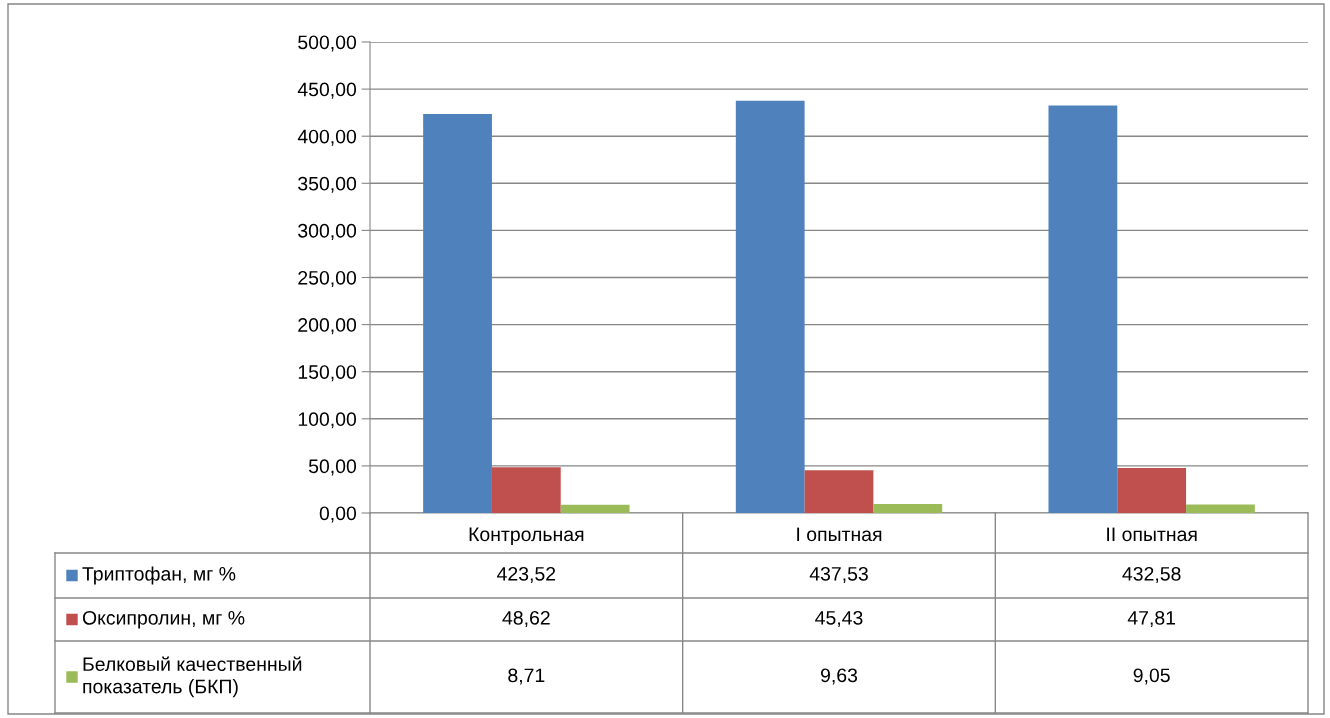  What do you see at coordinates (839, 534) in the screenshot?
I see `x-tick-label: I опытная` at bounding box center [839, 534].